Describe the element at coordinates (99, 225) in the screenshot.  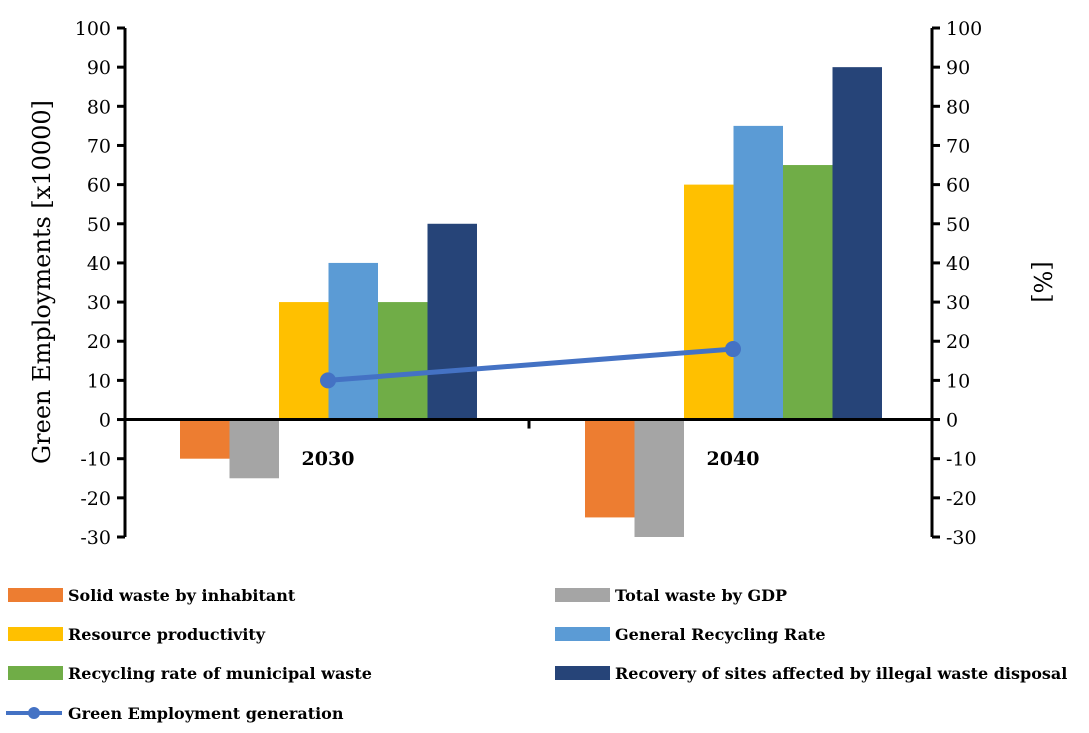
I see `left-tick-label: 50` at that location.